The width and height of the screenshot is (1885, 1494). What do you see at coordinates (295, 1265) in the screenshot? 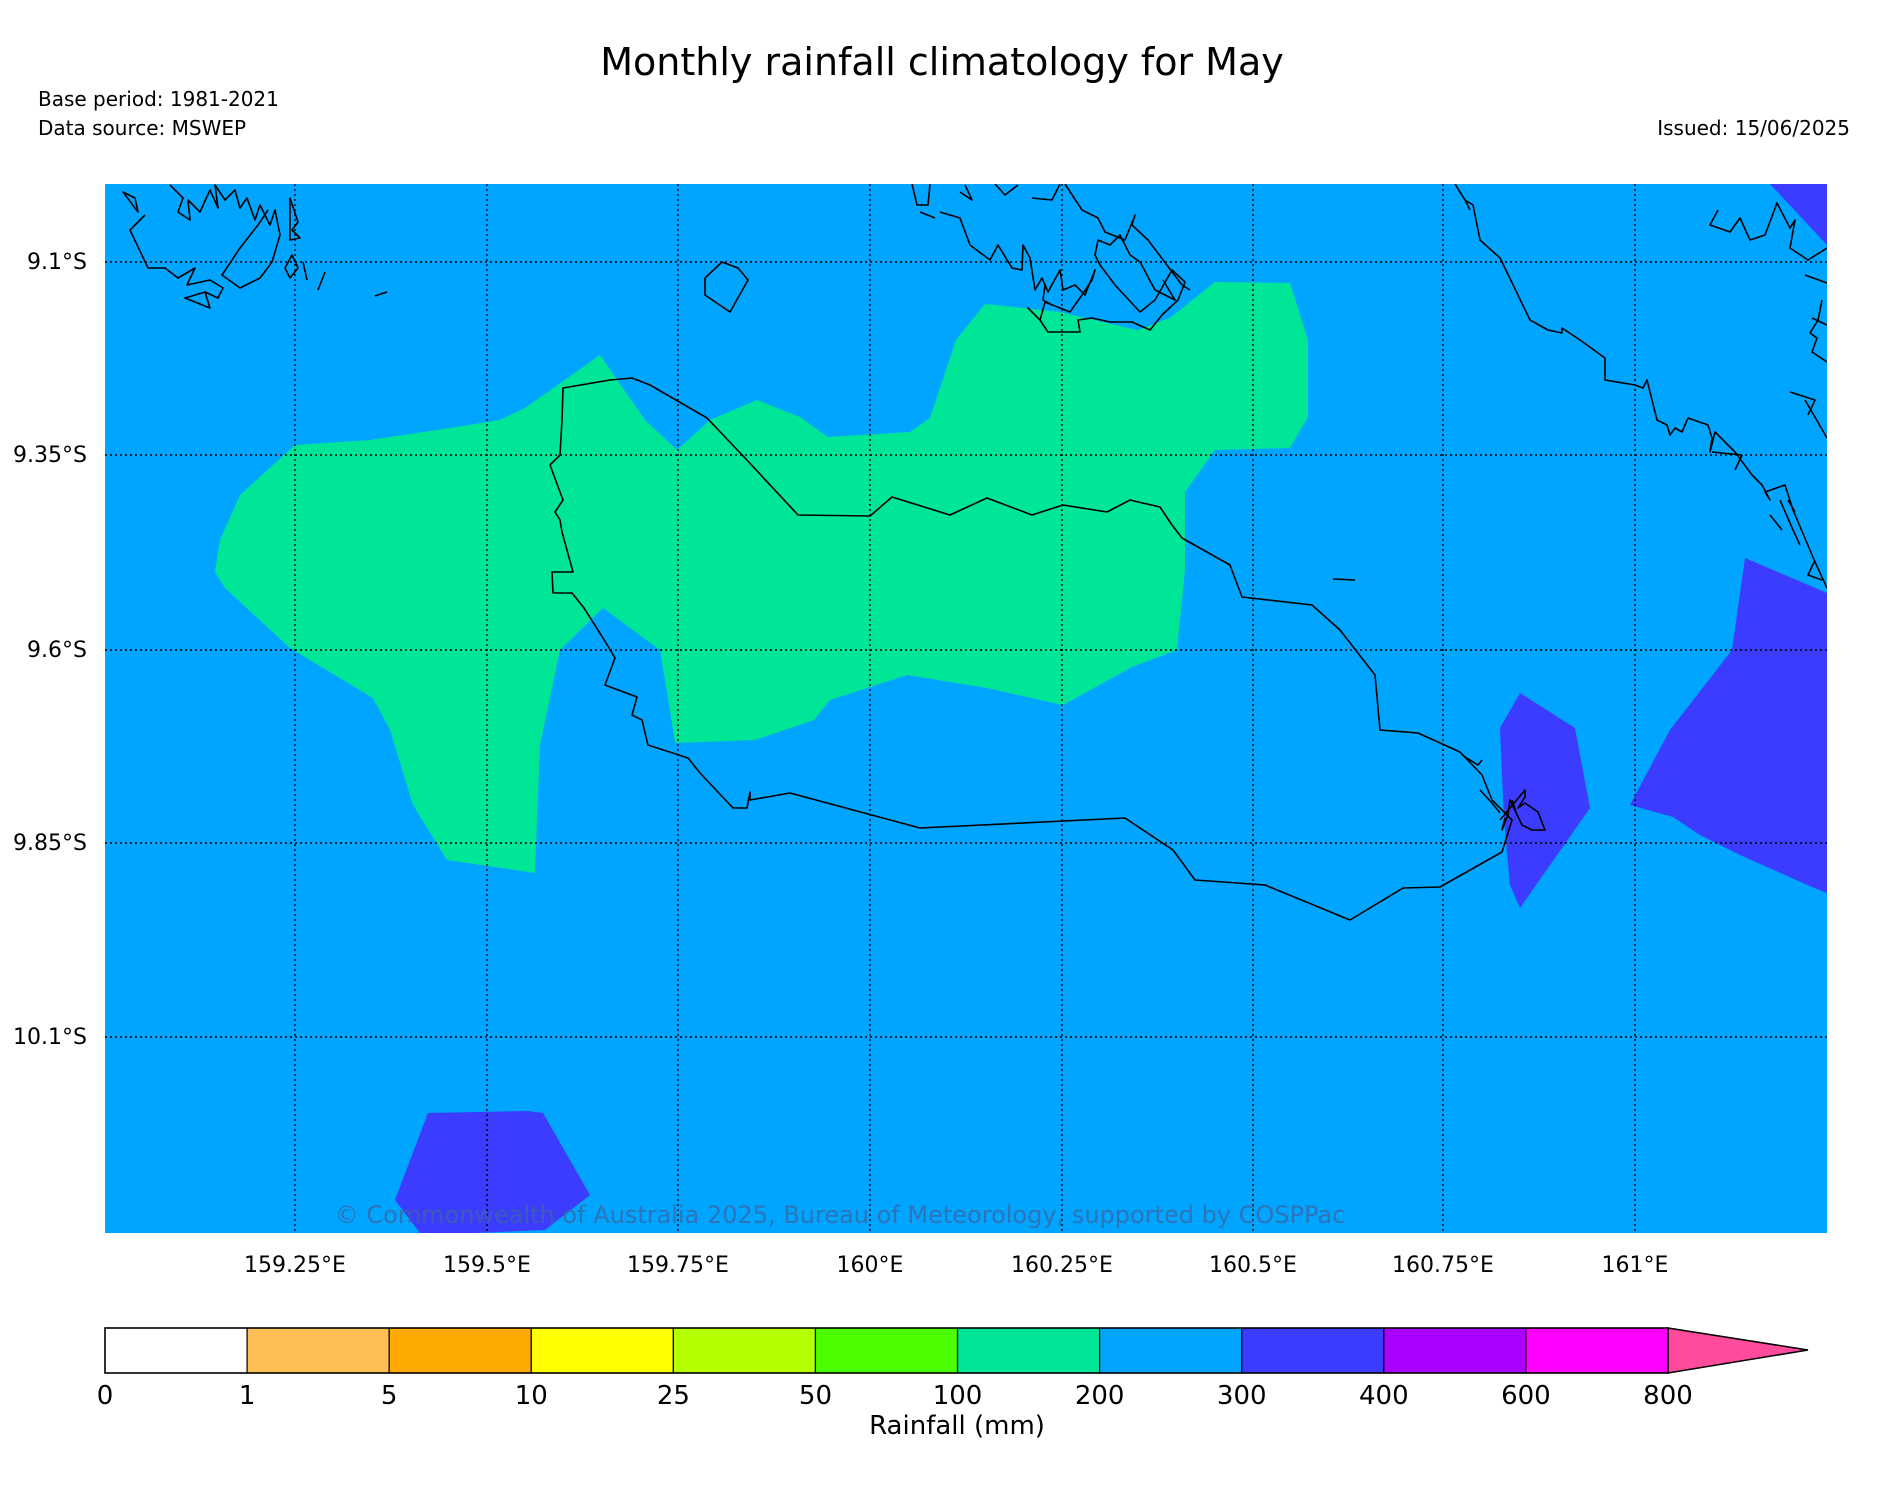
I see `lon-label-159-25: 159.25°E` at bounding box center [295, 1265].